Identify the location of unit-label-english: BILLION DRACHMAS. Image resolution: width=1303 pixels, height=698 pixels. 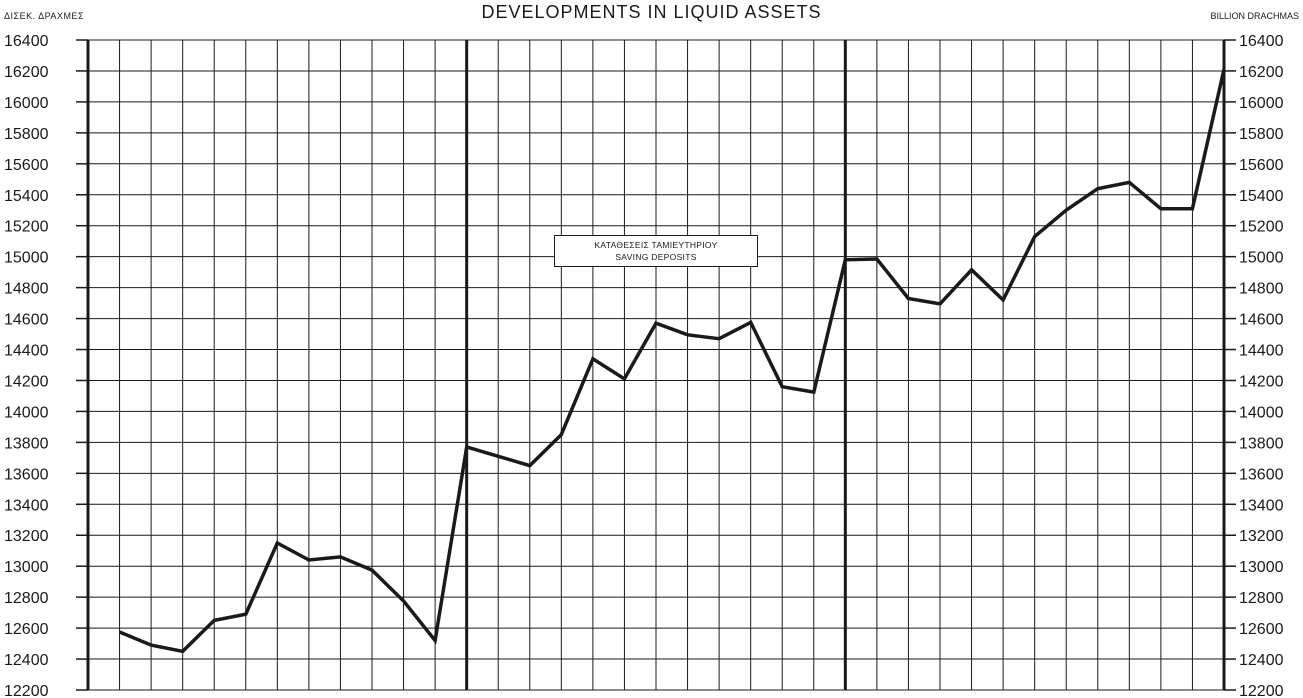
(1254, 16).